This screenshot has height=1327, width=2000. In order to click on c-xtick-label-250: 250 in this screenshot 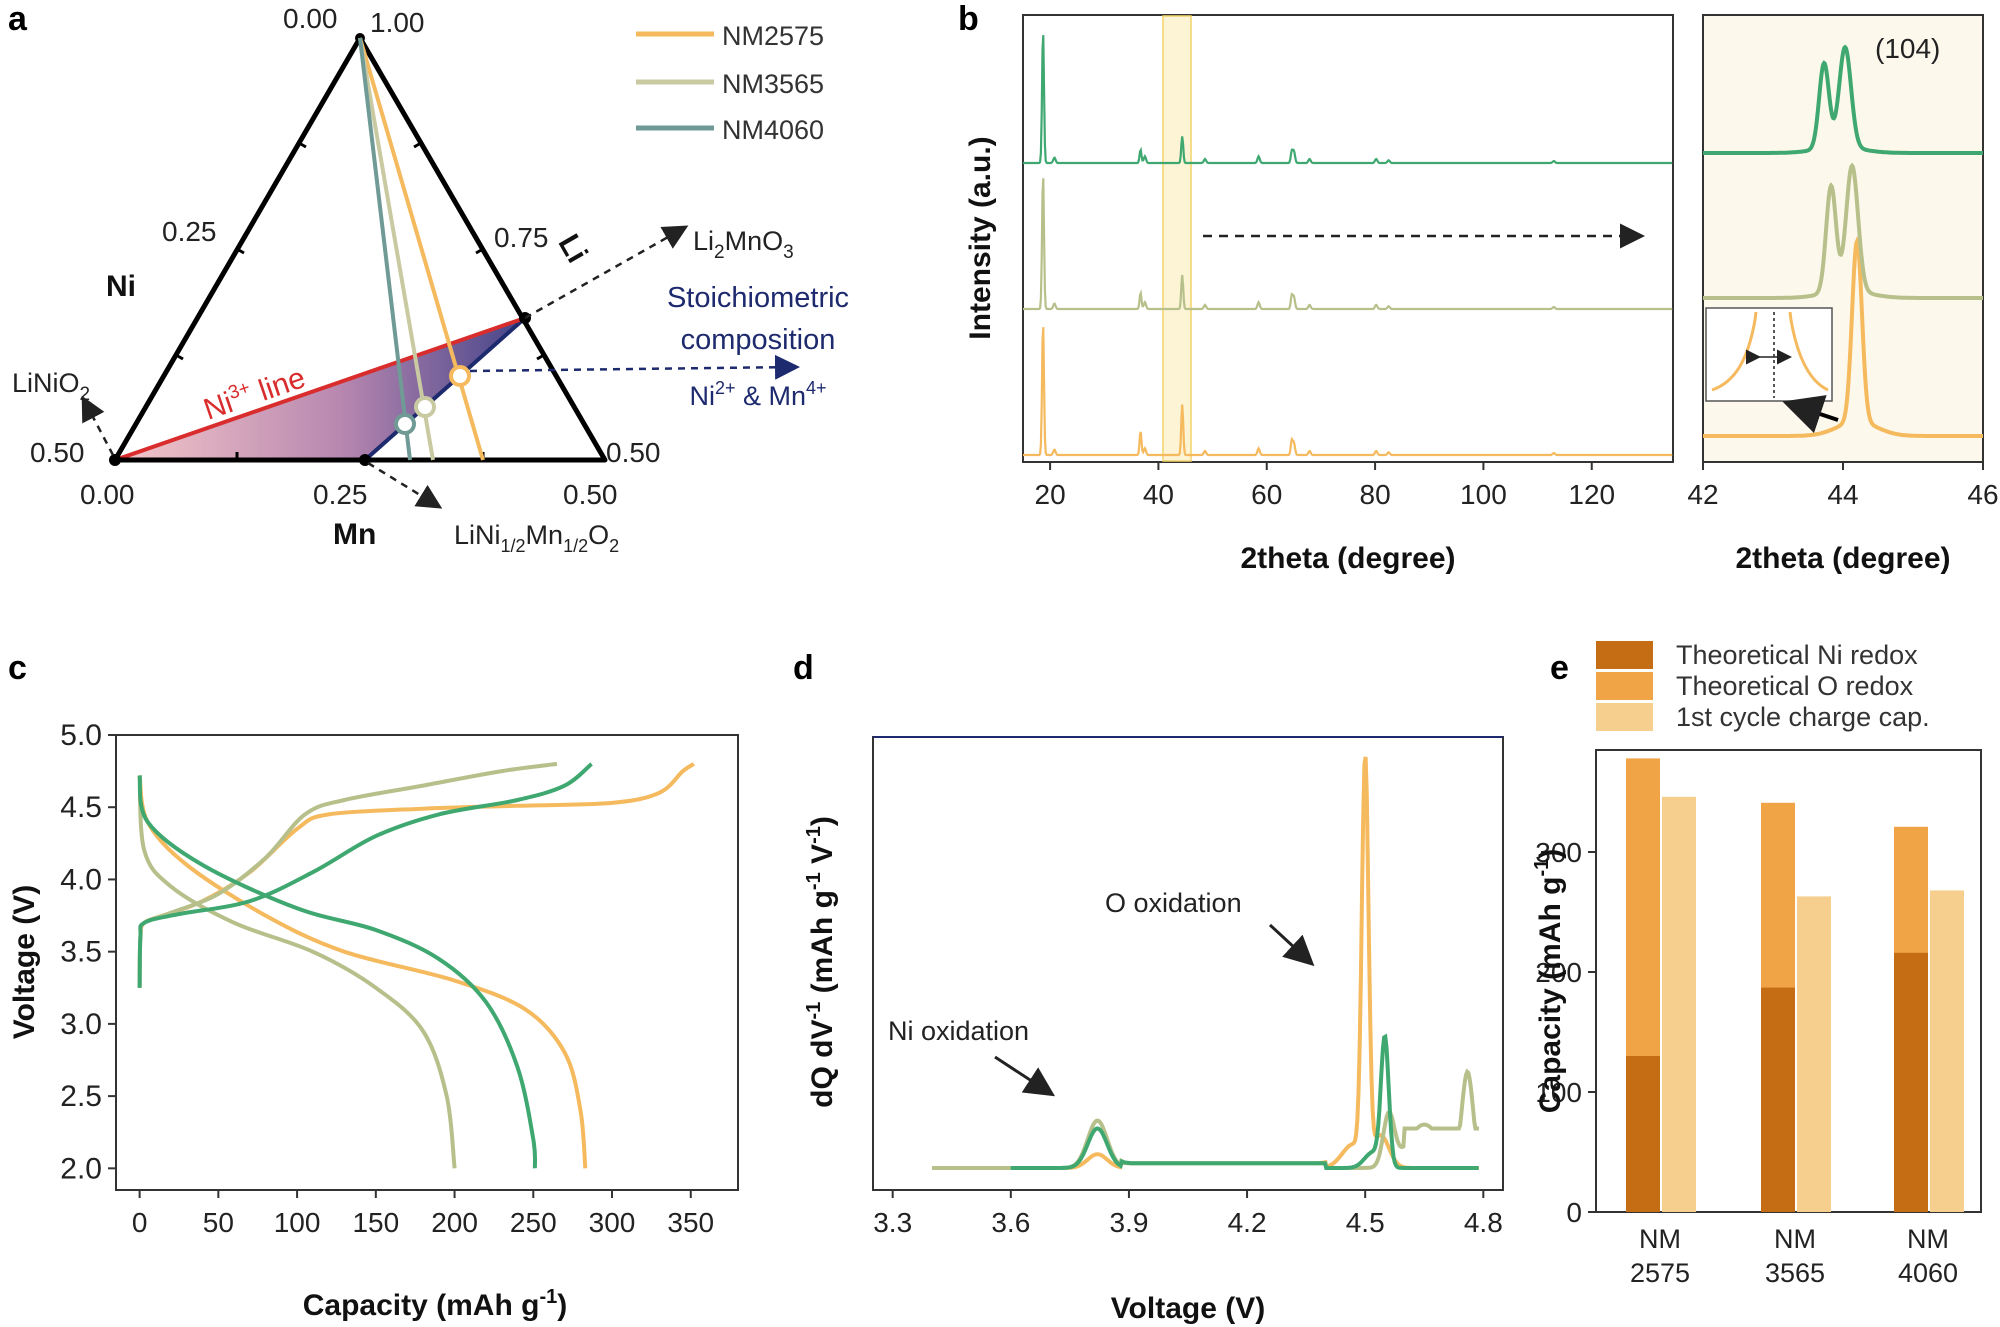, I will do `click(533, 1222)`.